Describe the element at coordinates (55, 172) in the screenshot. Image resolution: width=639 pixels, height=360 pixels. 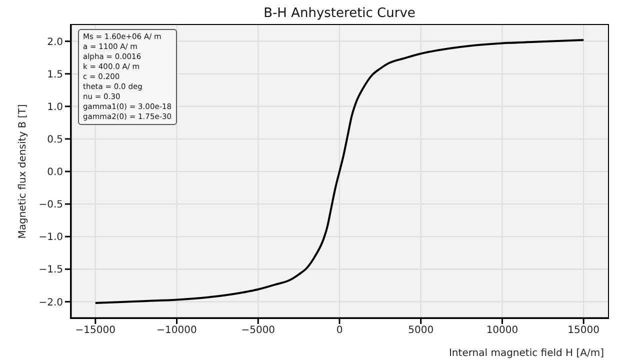
I see `y-tick-label: 0.0` at that location.